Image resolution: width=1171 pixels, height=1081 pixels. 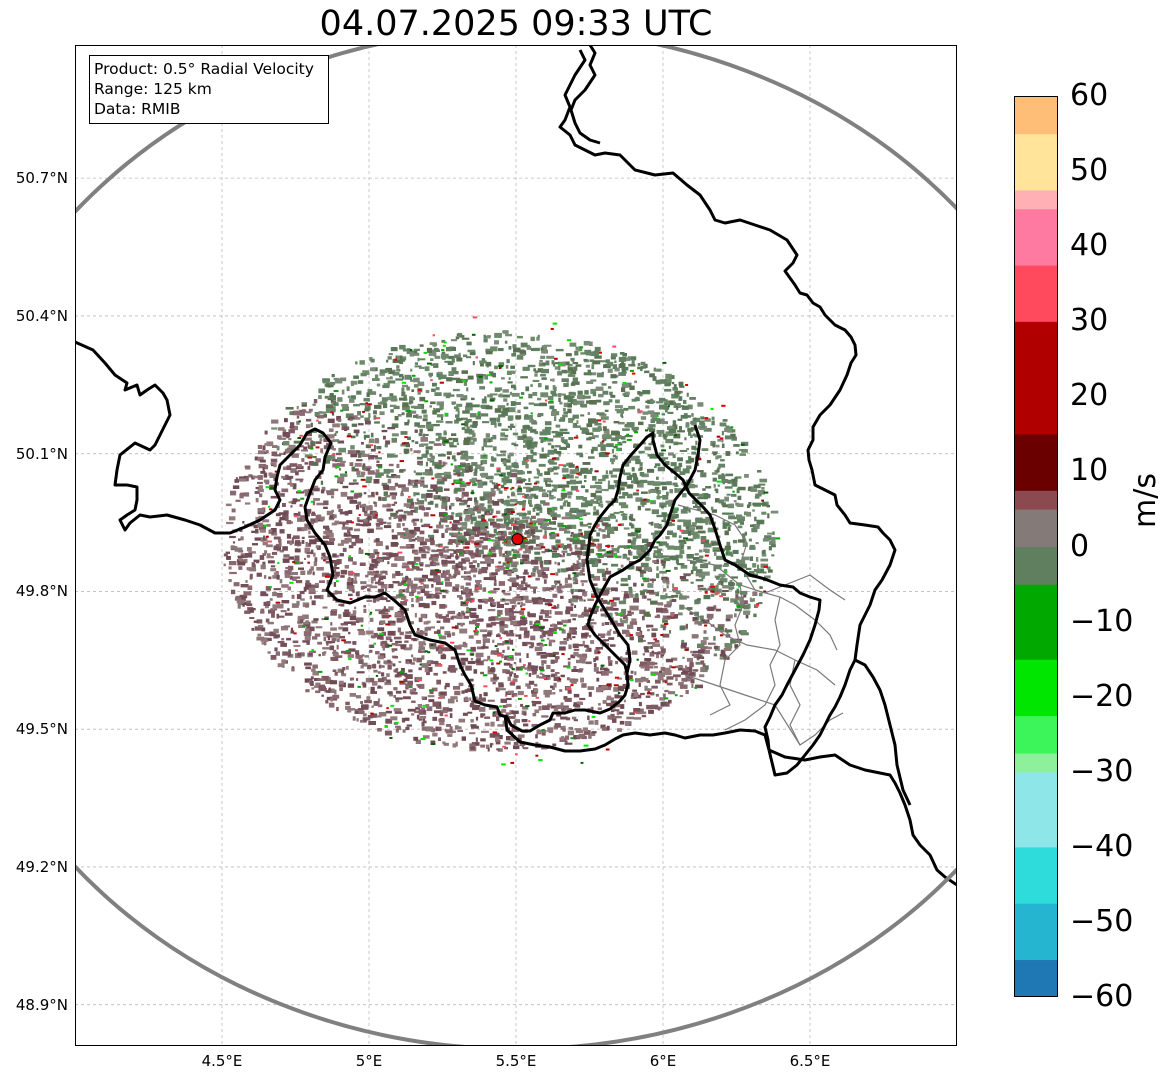 What do you see at coordinates (41, 178) in the screenshot?
I see `latitude-tick-label: 50.7°N` at bounding box center [41, 178].